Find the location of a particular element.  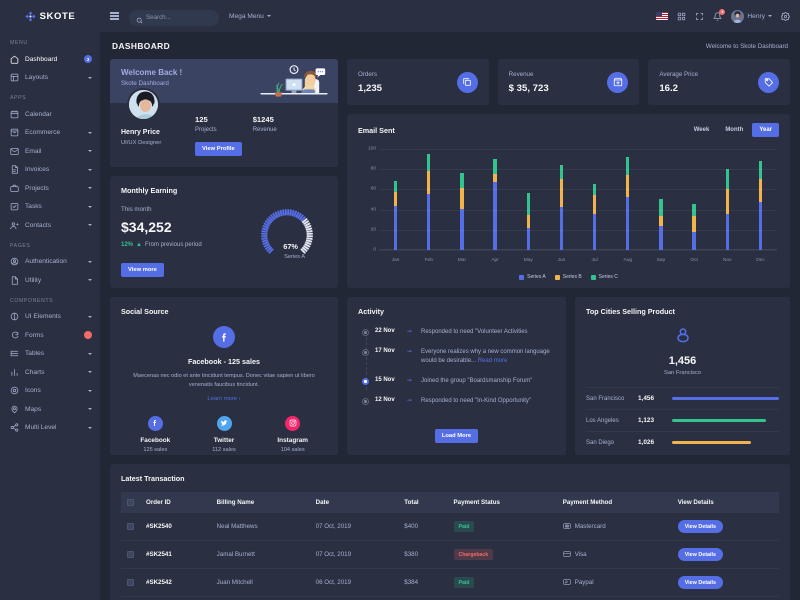

sidebar-item-icons: Icons is located at coordinates (50, 391).